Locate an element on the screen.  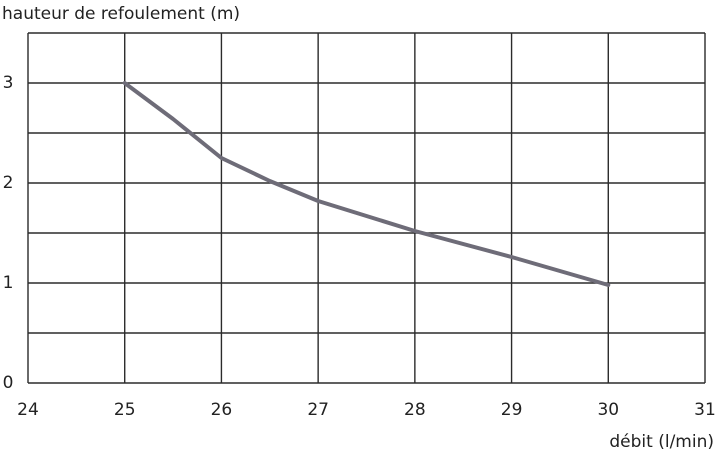
x-tick-label: 31 is located at coordinates (705, 410).